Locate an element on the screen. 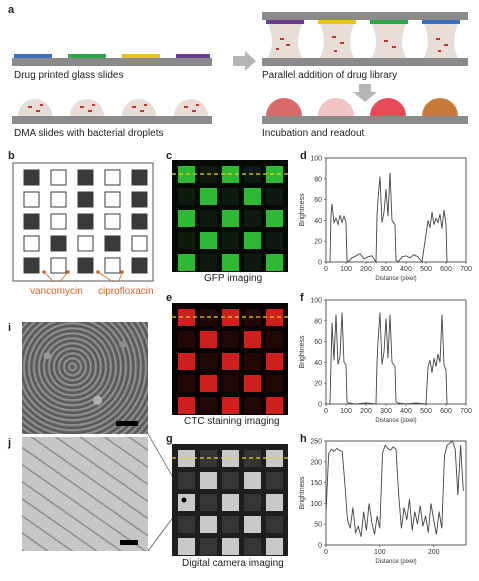  camera-image is located at coordinates (230, 500).